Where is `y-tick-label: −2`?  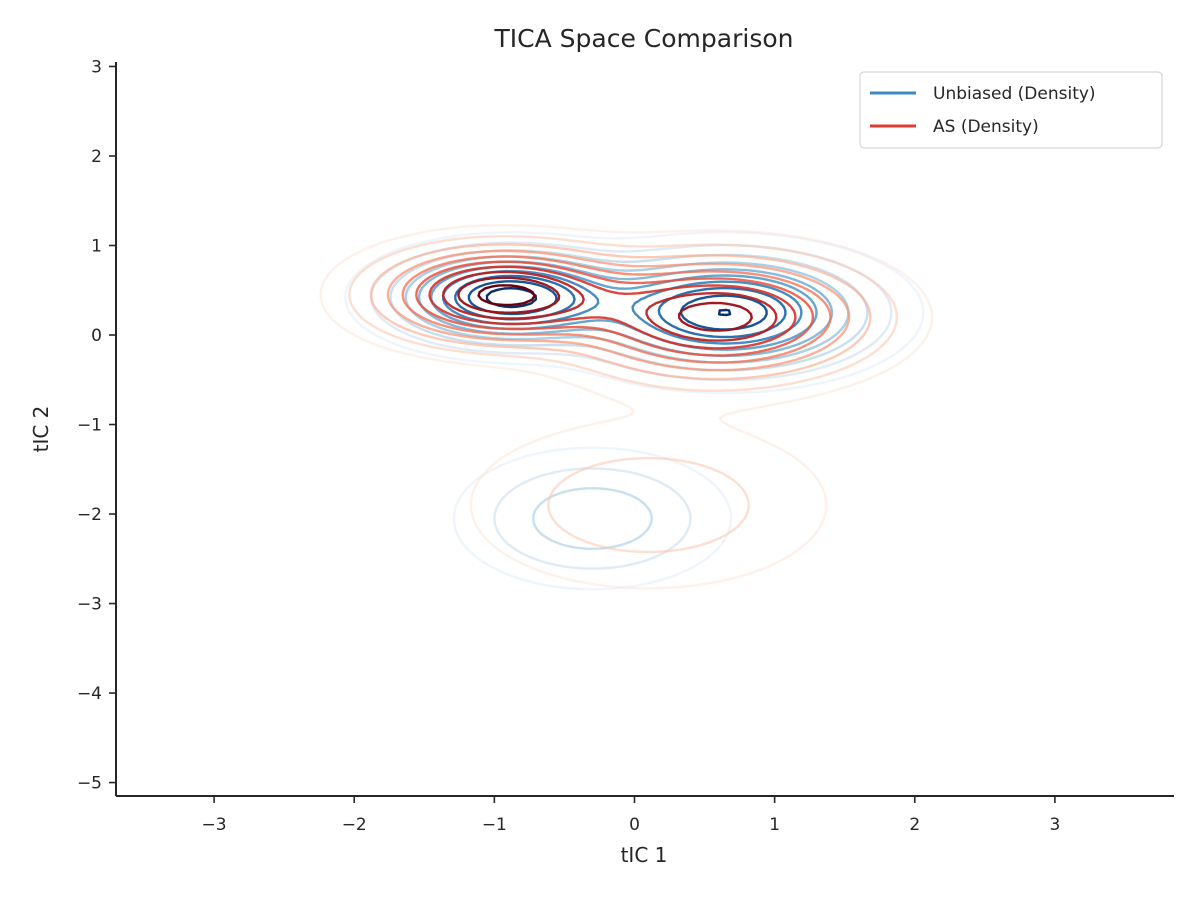 y-tick-label: −2 is located at coordinates (89, 515).